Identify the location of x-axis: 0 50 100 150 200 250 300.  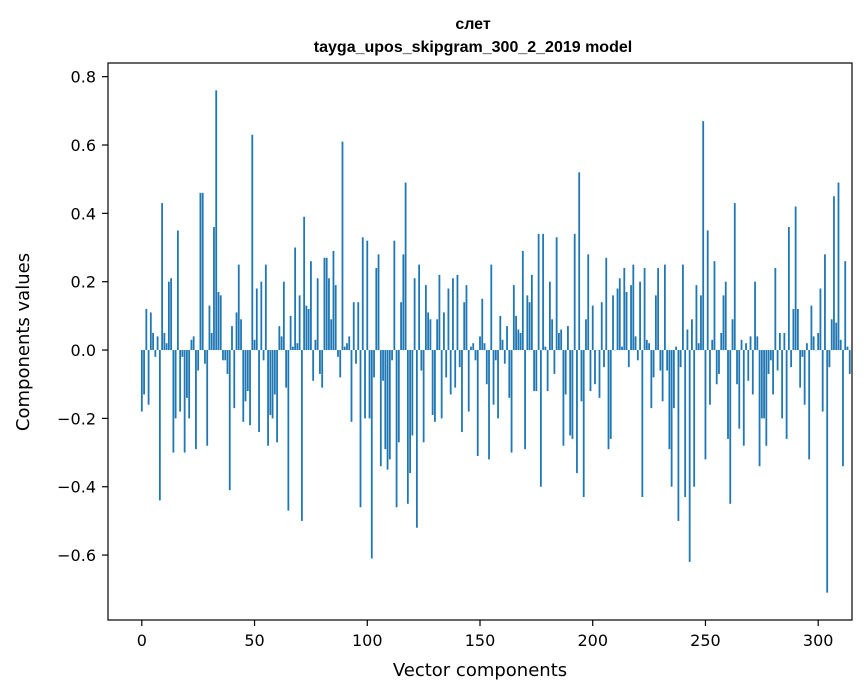
(485, 635).